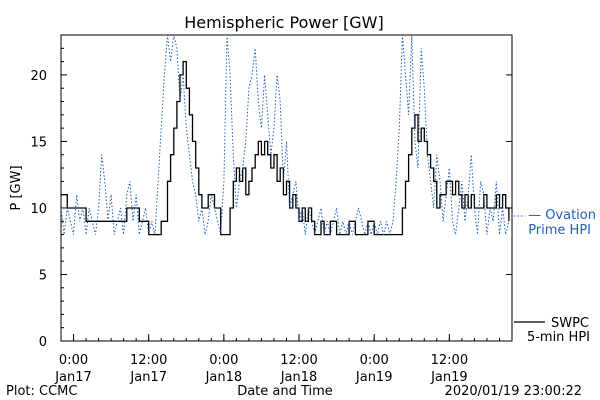 Image resolution: width=600 pixels, height=400 pixels. What do you see at coordinates (513, 391) in the screenshot?
I see `plot-timestamp: 2020/01/19 23:00:22` at bounding box center [513, 391].